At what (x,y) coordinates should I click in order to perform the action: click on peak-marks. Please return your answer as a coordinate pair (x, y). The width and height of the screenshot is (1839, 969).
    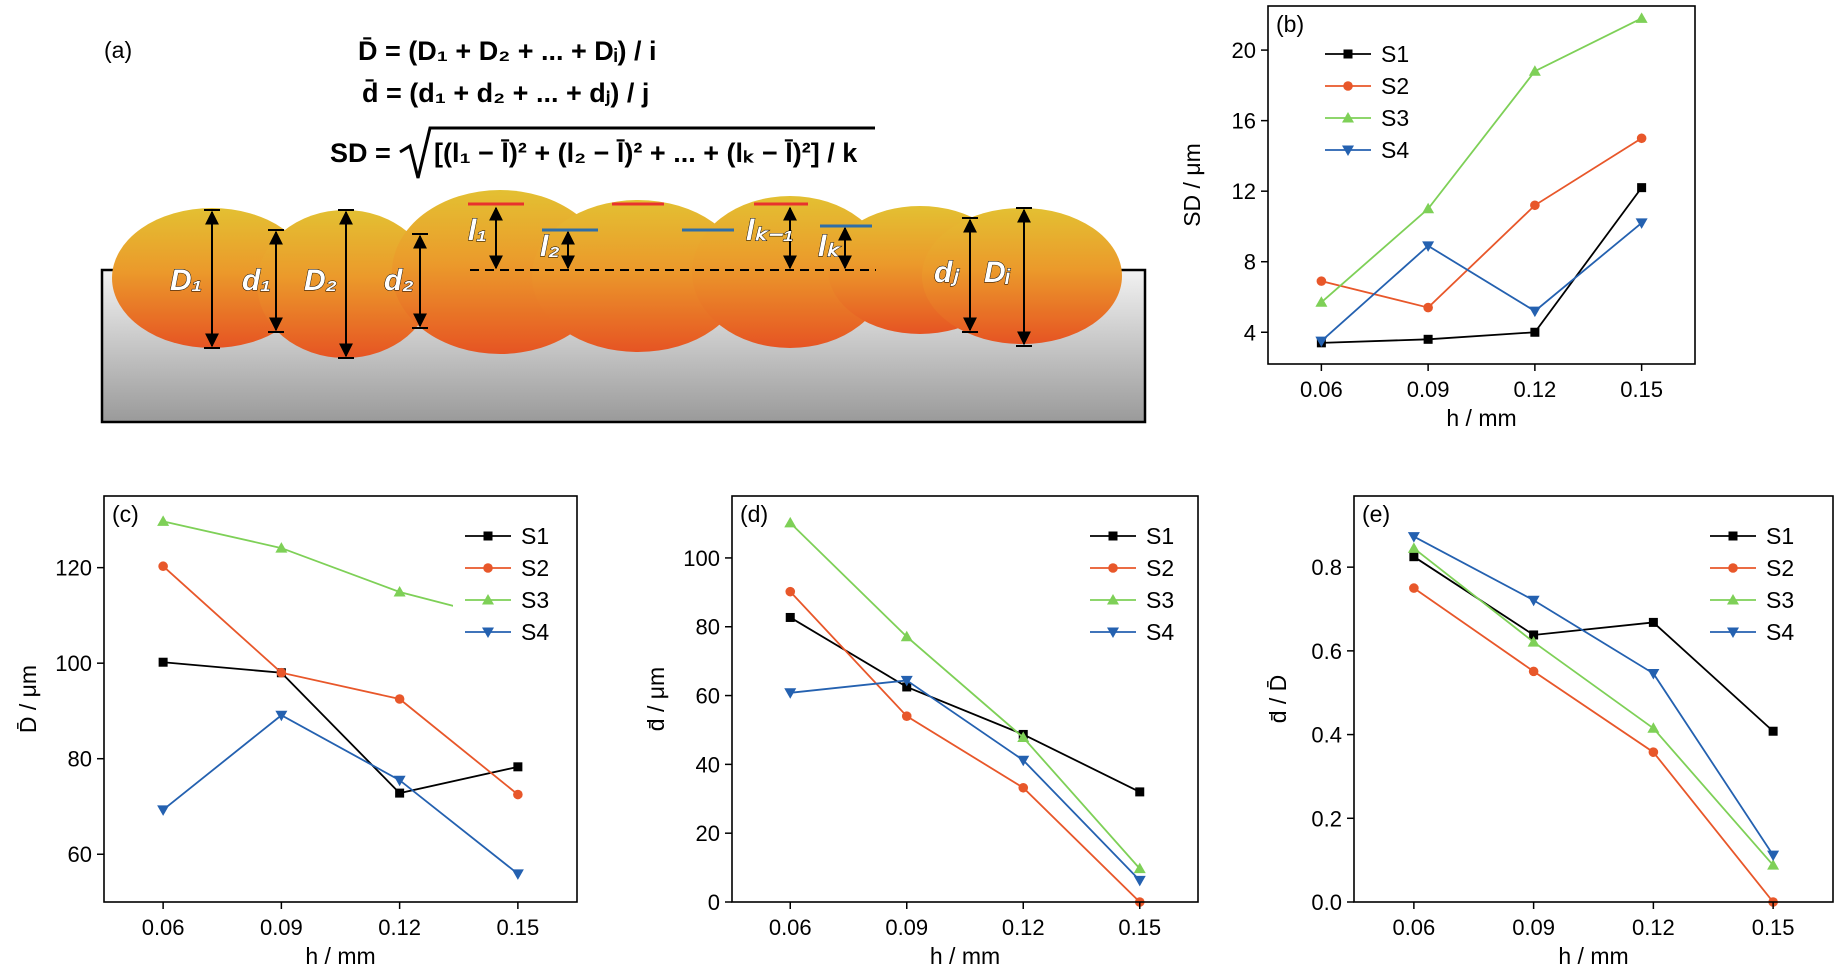
    Looking at the image, I should click on (670, 217).